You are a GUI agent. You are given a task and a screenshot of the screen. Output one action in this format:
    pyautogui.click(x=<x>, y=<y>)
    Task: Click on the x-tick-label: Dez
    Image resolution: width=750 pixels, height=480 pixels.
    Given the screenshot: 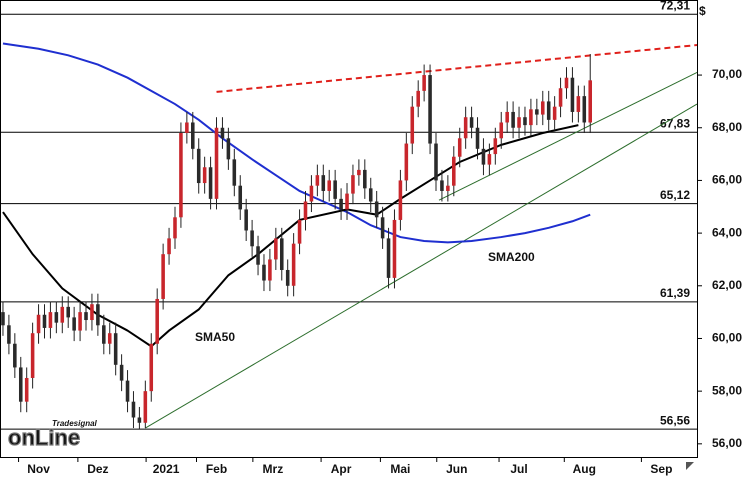 What is the action you would take?
    pyautogui.click(x=97, y=469)
    